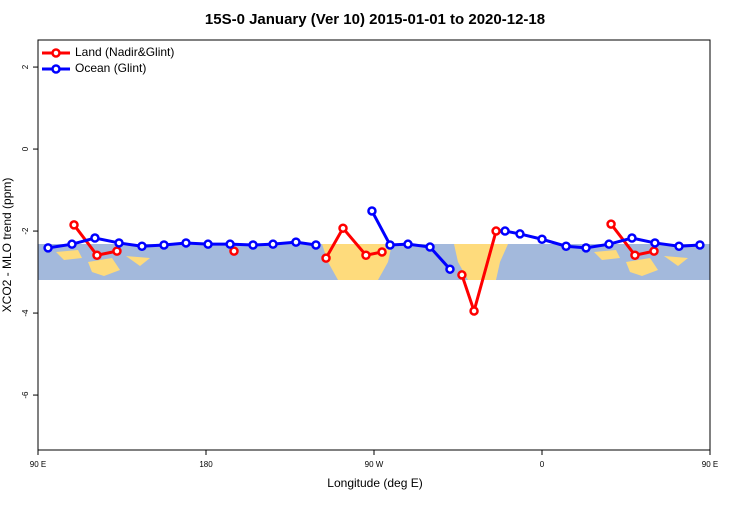 The image size is (750, 505). I want to click on x-axis-label: Longitude (deg E), so click(374, 483).